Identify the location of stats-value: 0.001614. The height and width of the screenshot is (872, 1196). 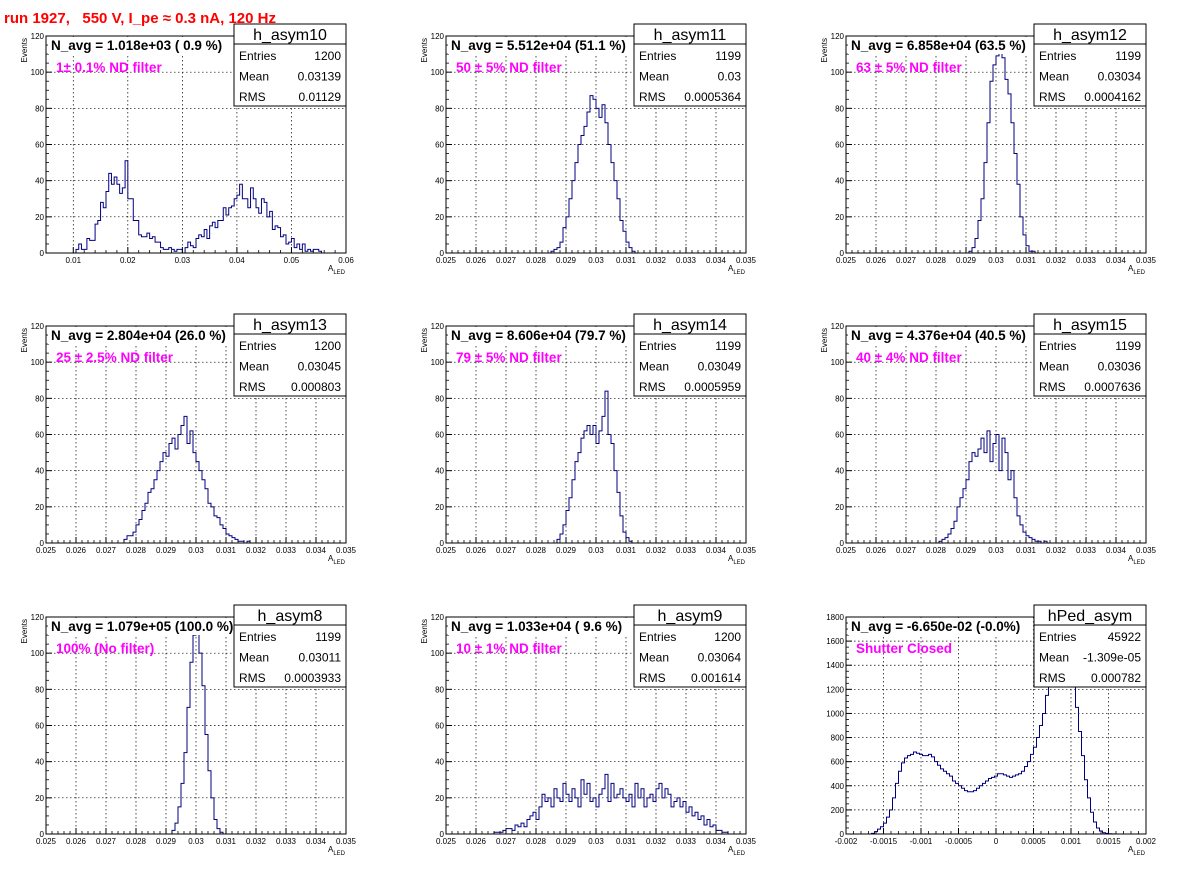
(716, 678).